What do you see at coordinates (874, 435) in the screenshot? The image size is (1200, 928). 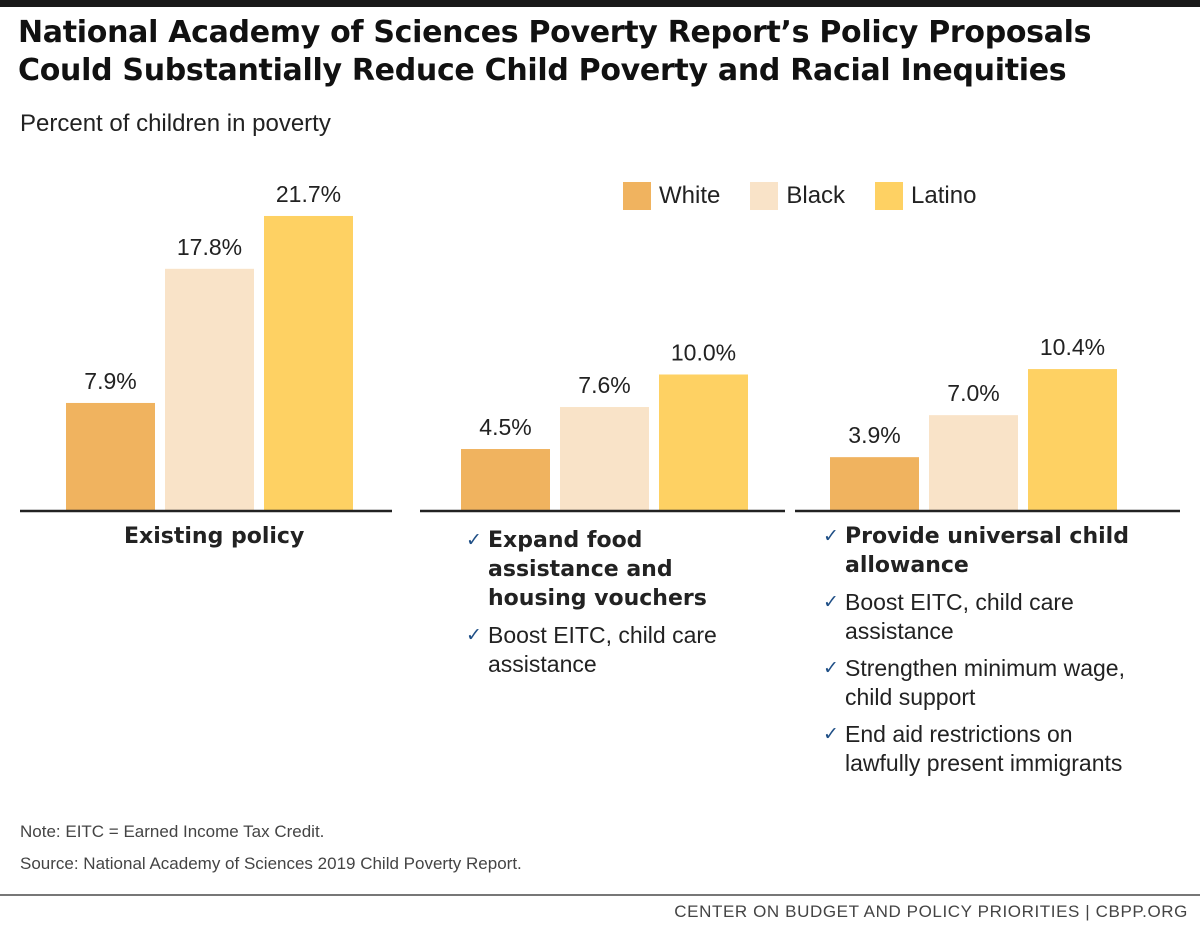 I see `data-label-white-group-3: 3.9%` at bounding box center [874, 435].